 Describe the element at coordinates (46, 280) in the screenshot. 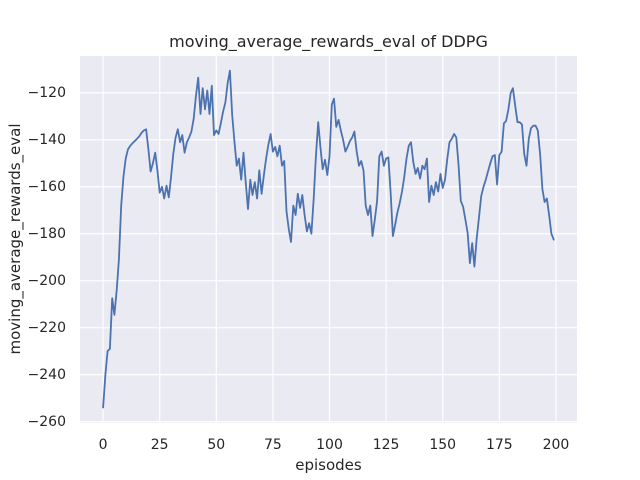

I see `y-tick-label: −200` at that location.